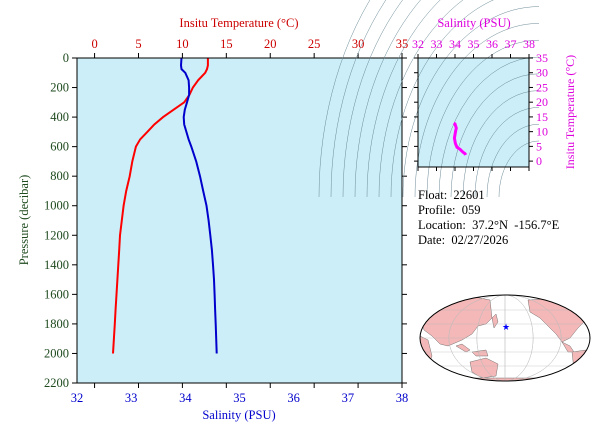 The image size is (595, 439). What do you see at coordinates (238, 415) in the screenshot?
I see `bottom-axis-label: Salinity (PSU)` at bounding box center [238, 415].